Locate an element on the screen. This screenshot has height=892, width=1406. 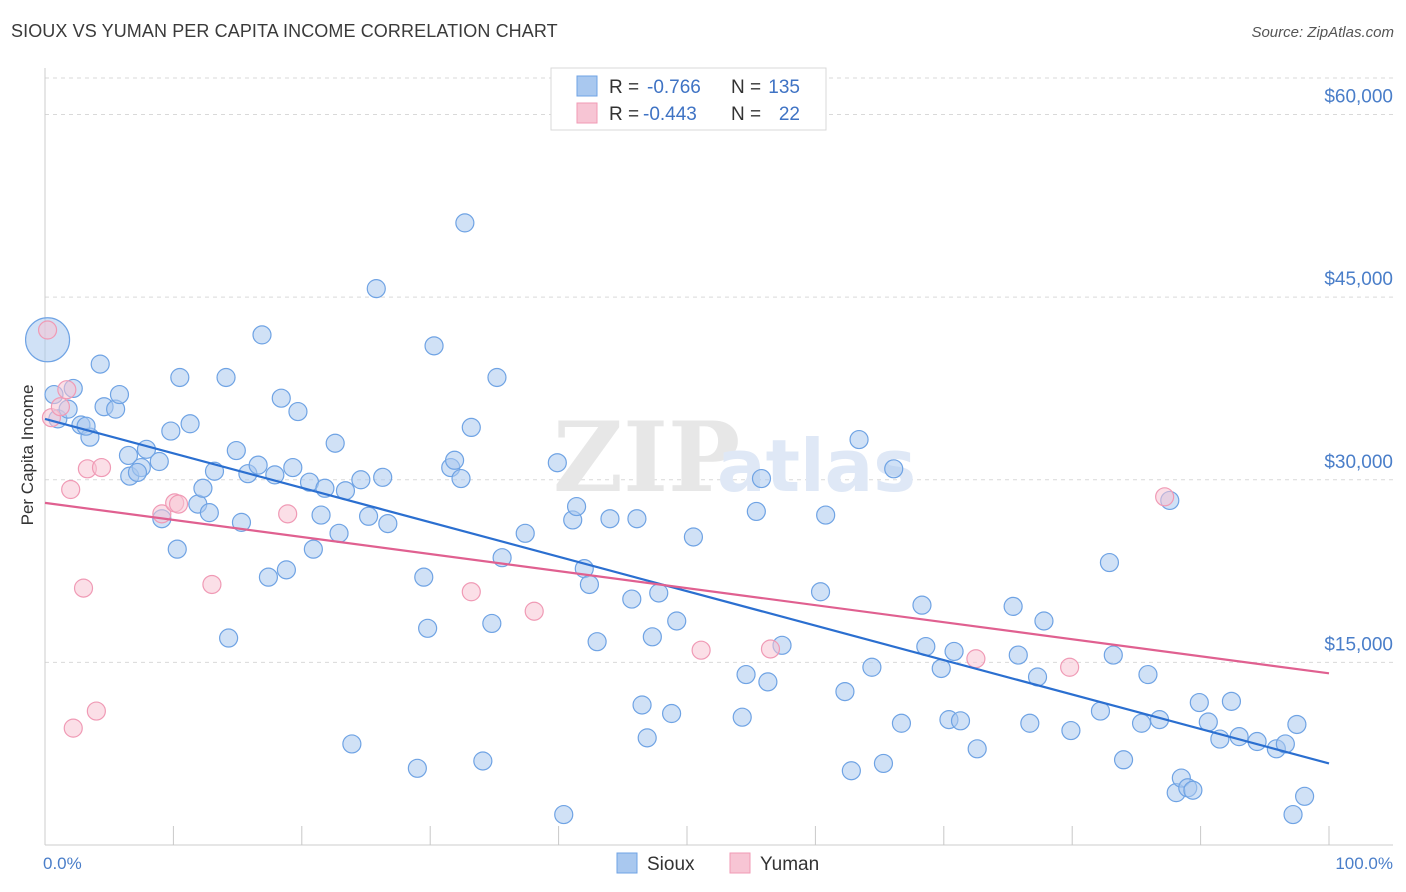
x-tick-label-min: 0.0% is located at coordinates (62, 863).